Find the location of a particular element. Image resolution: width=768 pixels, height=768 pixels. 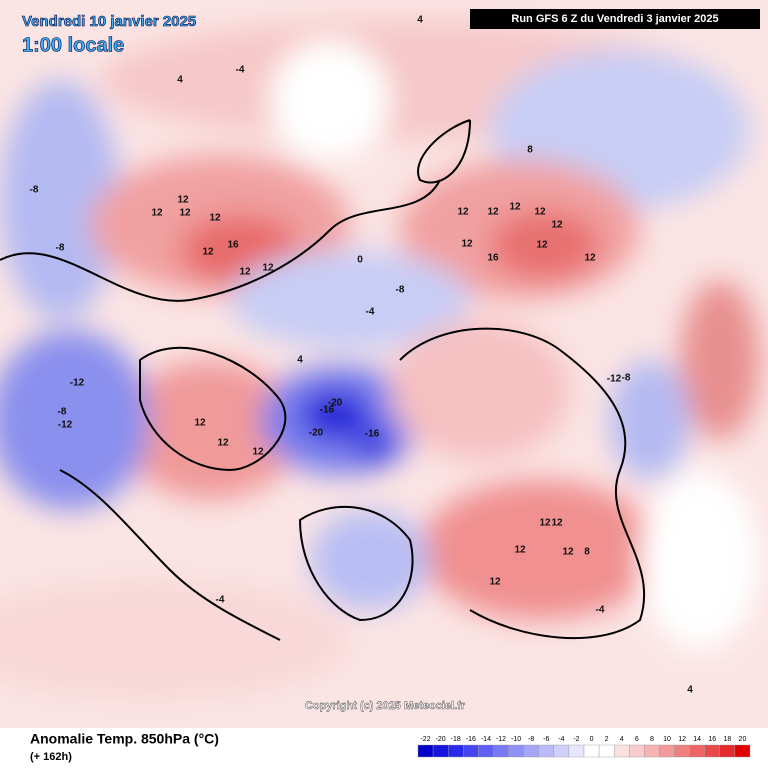

run-banner is located at coordinates (615, 19).